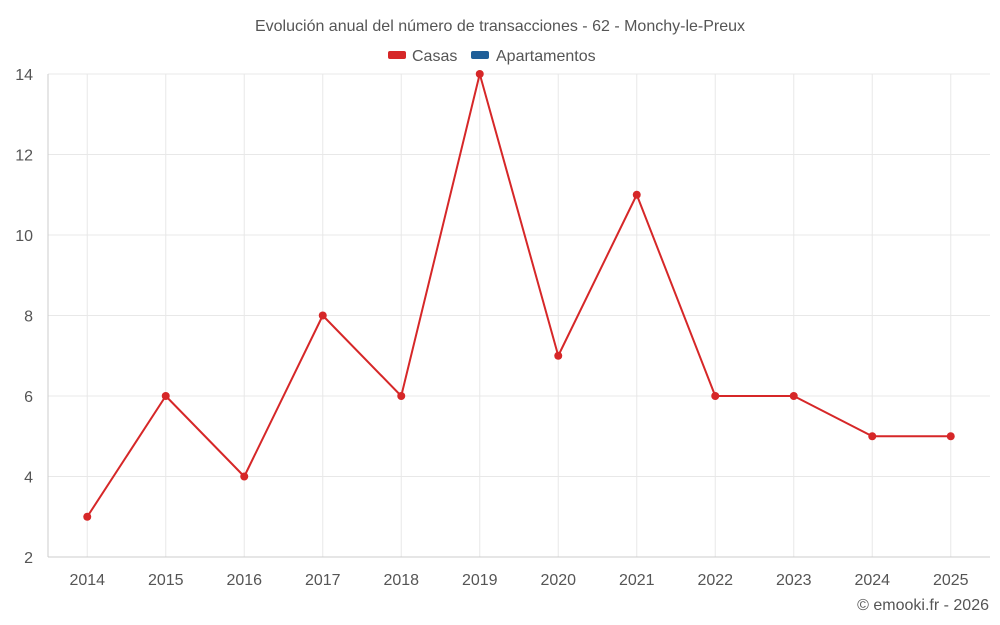  I want to click on legend-label-apartamentos: Apartamentos, so click(546, 56).